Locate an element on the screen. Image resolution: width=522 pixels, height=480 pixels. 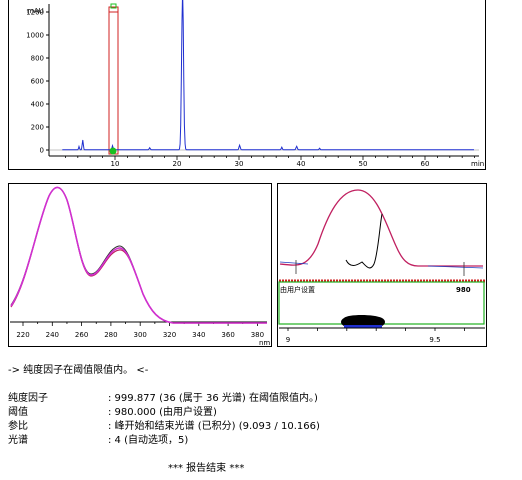
purity-plot: 由用户设置 980 99.510 is located at coordinates (386, 265).